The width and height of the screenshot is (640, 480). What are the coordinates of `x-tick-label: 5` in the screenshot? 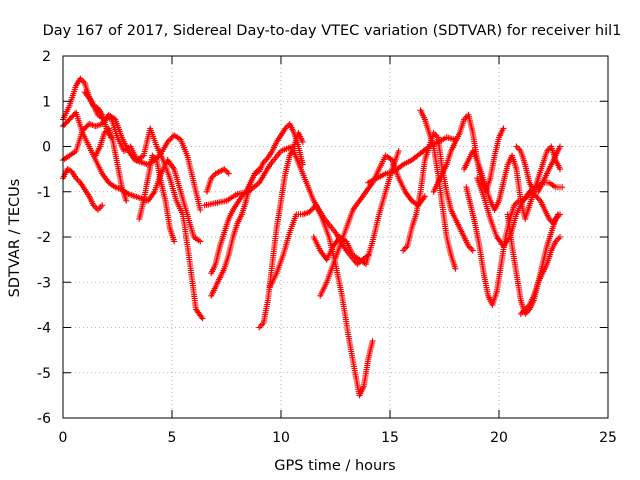 It's located at (172, 438).